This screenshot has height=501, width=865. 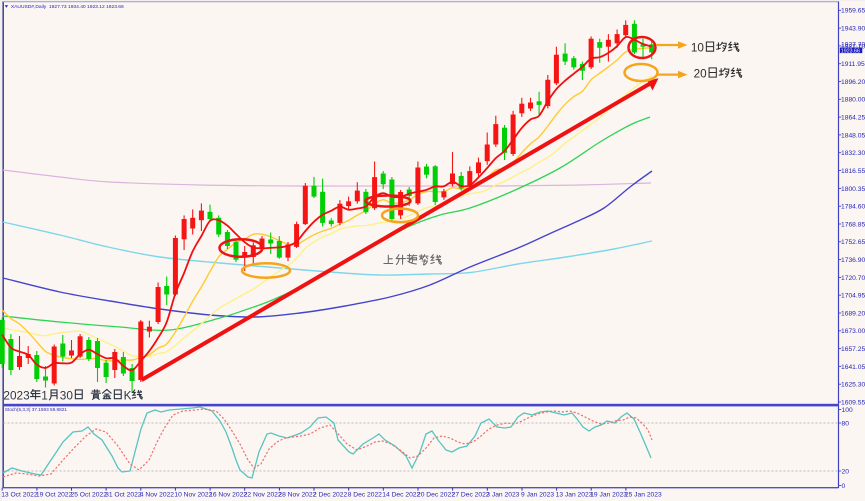 I want to click on svg-text: 1704.95, so click(x=853, y=296).